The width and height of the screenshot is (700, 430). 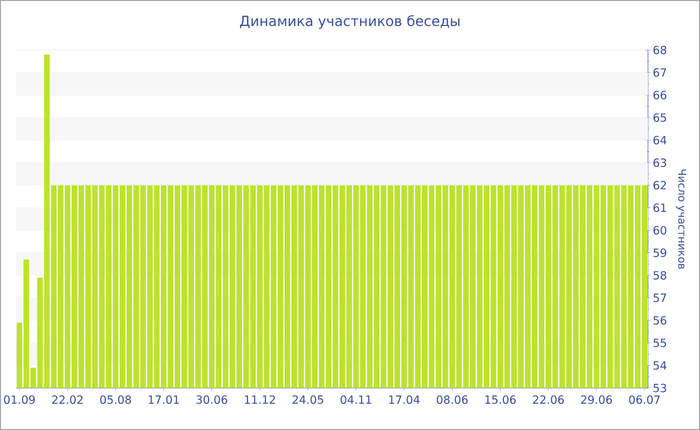 I want to click on y-tick-label: 61, so click(x=659, y=207).